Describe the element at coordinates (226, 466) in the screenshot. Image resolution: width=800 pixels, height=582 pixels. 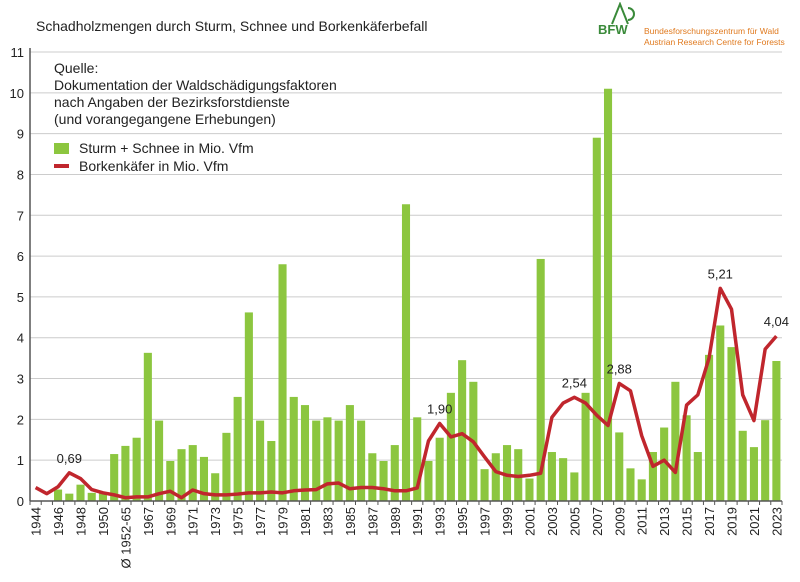
I see `bar-1974` at that location.